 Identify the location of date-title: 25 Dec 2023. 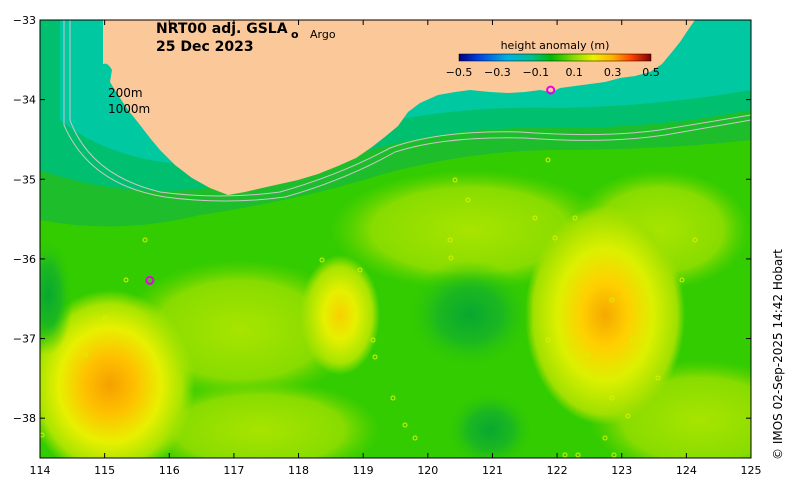
(205, 47).